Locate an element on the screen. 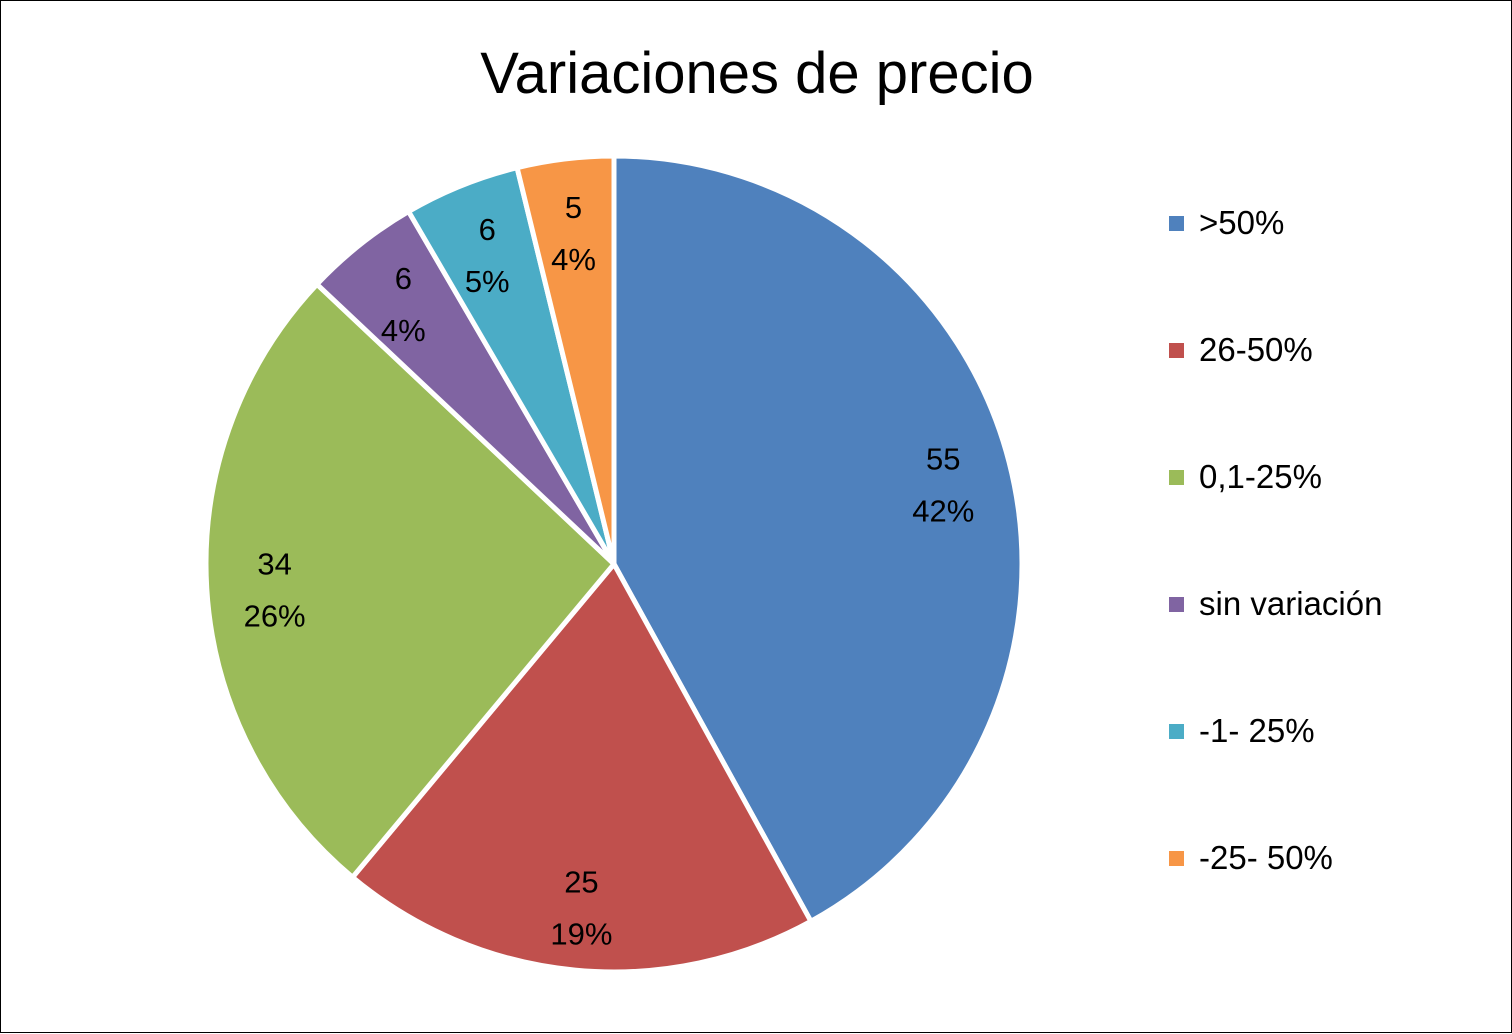 The height and width of the screenshot is (1034, 1512). data-label-value-sin-variaci-n: 6 is located at coordinates (403, 278).